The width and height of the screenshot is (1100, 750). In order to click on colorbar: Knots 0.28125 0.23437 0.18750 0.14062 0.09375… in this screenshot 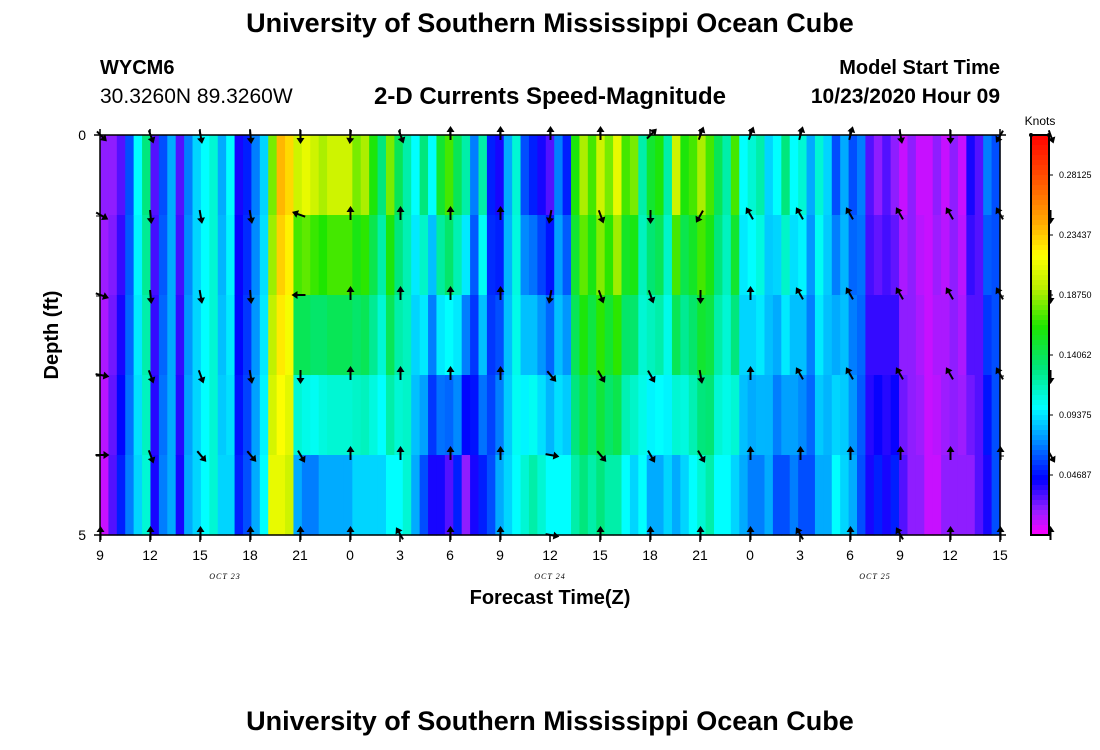, I will do `click(1058, 325)`.